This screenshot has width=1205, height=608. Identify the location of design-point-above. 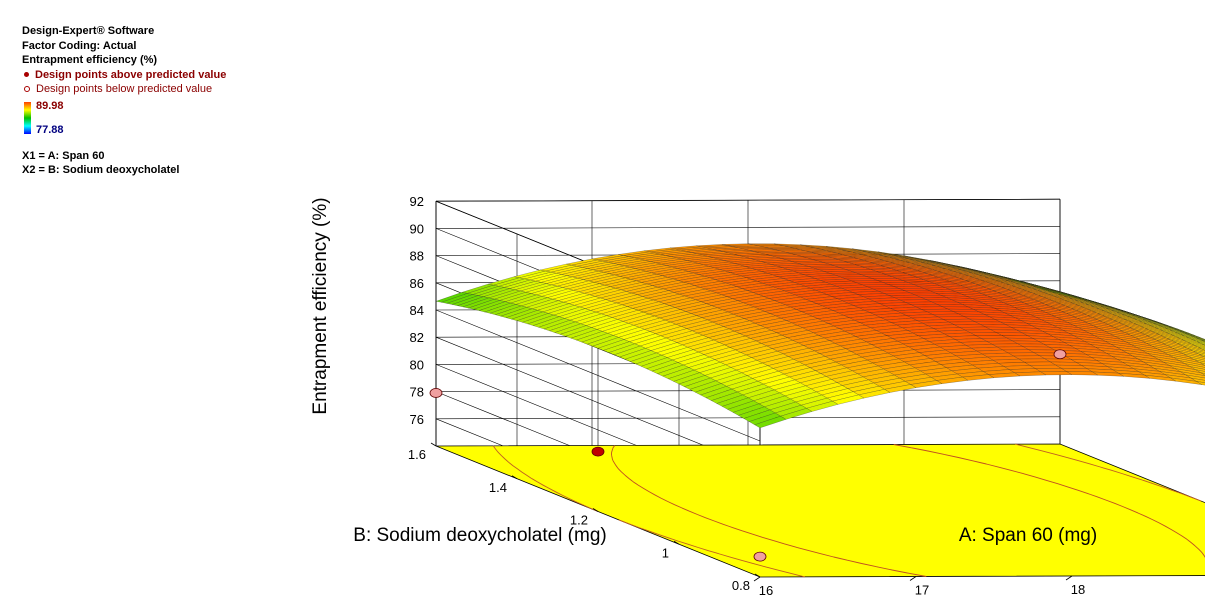
(598, 451).